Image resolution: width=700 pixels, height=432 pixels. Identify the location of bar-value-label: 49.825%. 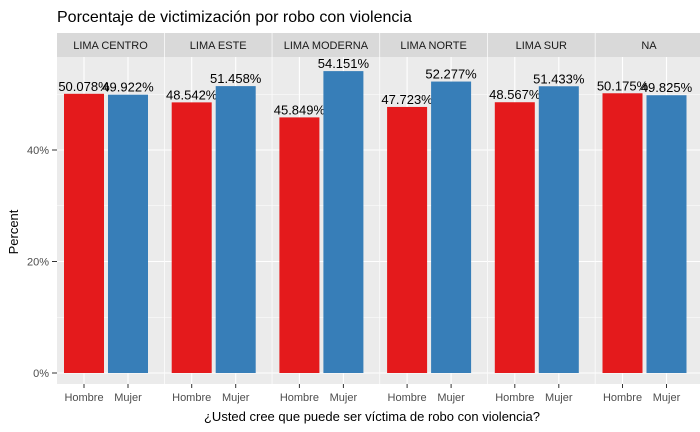
(667, 87).